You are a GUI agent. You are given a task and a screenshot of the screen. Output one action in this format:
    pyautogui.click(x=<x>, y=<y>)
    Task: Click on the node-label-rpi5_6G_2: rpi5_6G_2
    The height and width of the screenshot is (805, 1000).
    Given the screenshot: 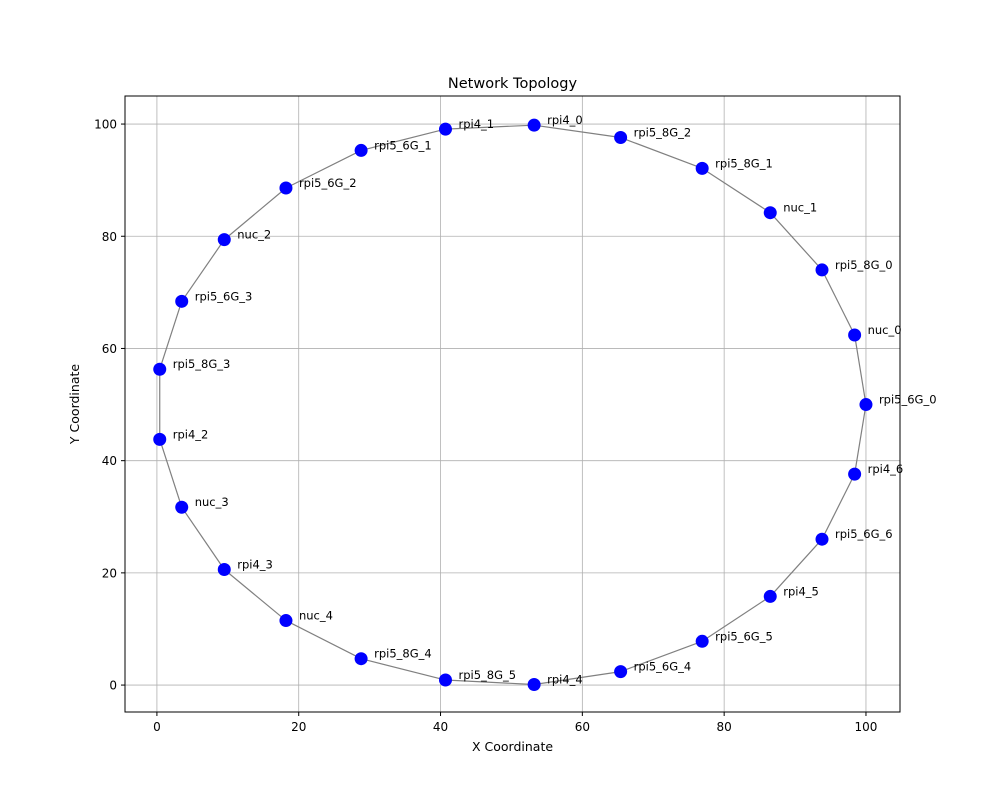 What is the action you would take?
    pyautogui.click(x=328, y=183)
    